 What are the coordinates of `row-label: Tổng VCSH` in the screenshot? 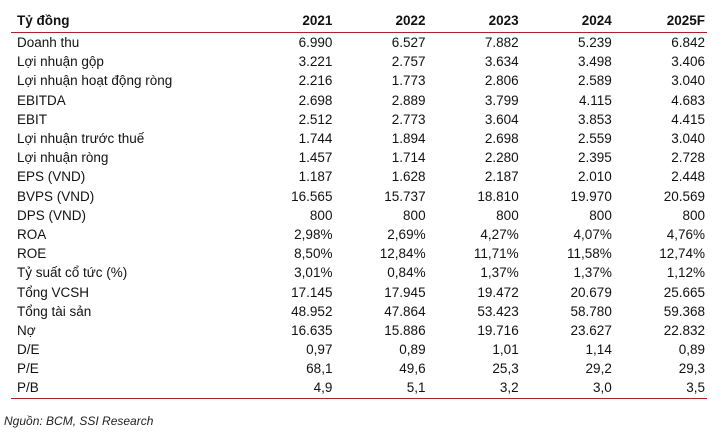 It's located at (53, 292).